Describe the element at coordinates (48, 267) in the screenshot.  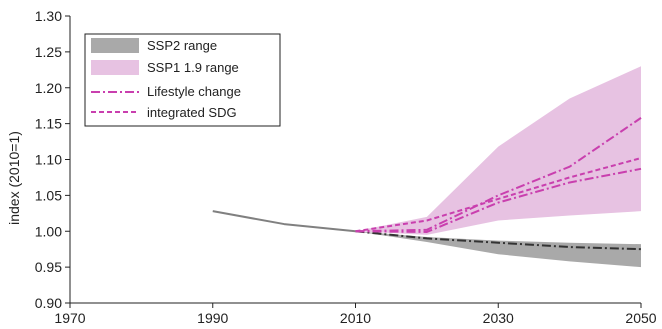
I see `y-tick-label: 0.95` at that location.